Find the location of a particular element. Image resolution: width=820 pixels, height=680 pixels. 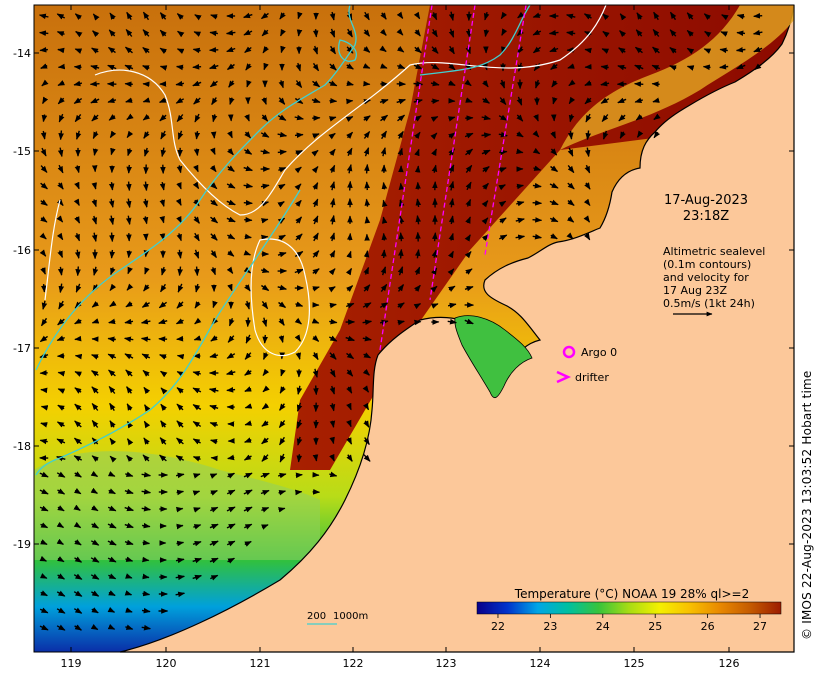

colorbar-gradient is located at coordinates (629, 608).